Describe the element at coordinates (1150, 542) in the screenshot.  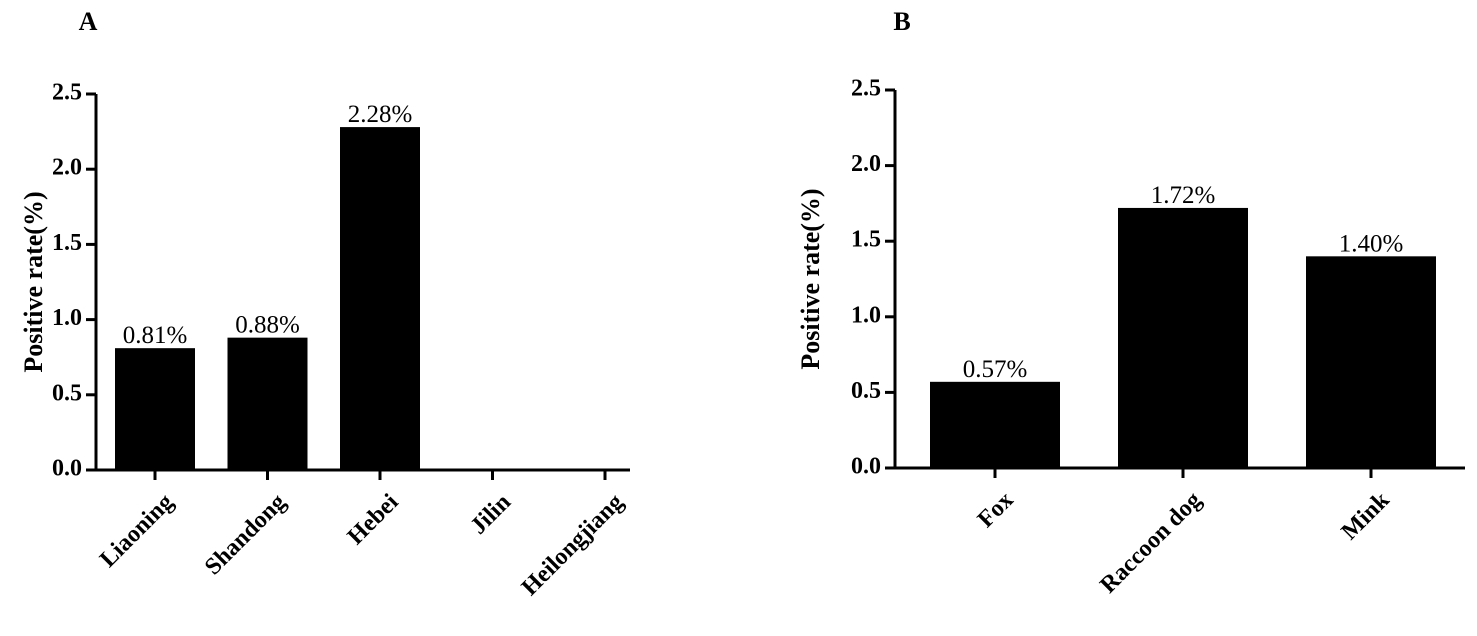
I see `x-tick-label: Raccoon dog` at that location.